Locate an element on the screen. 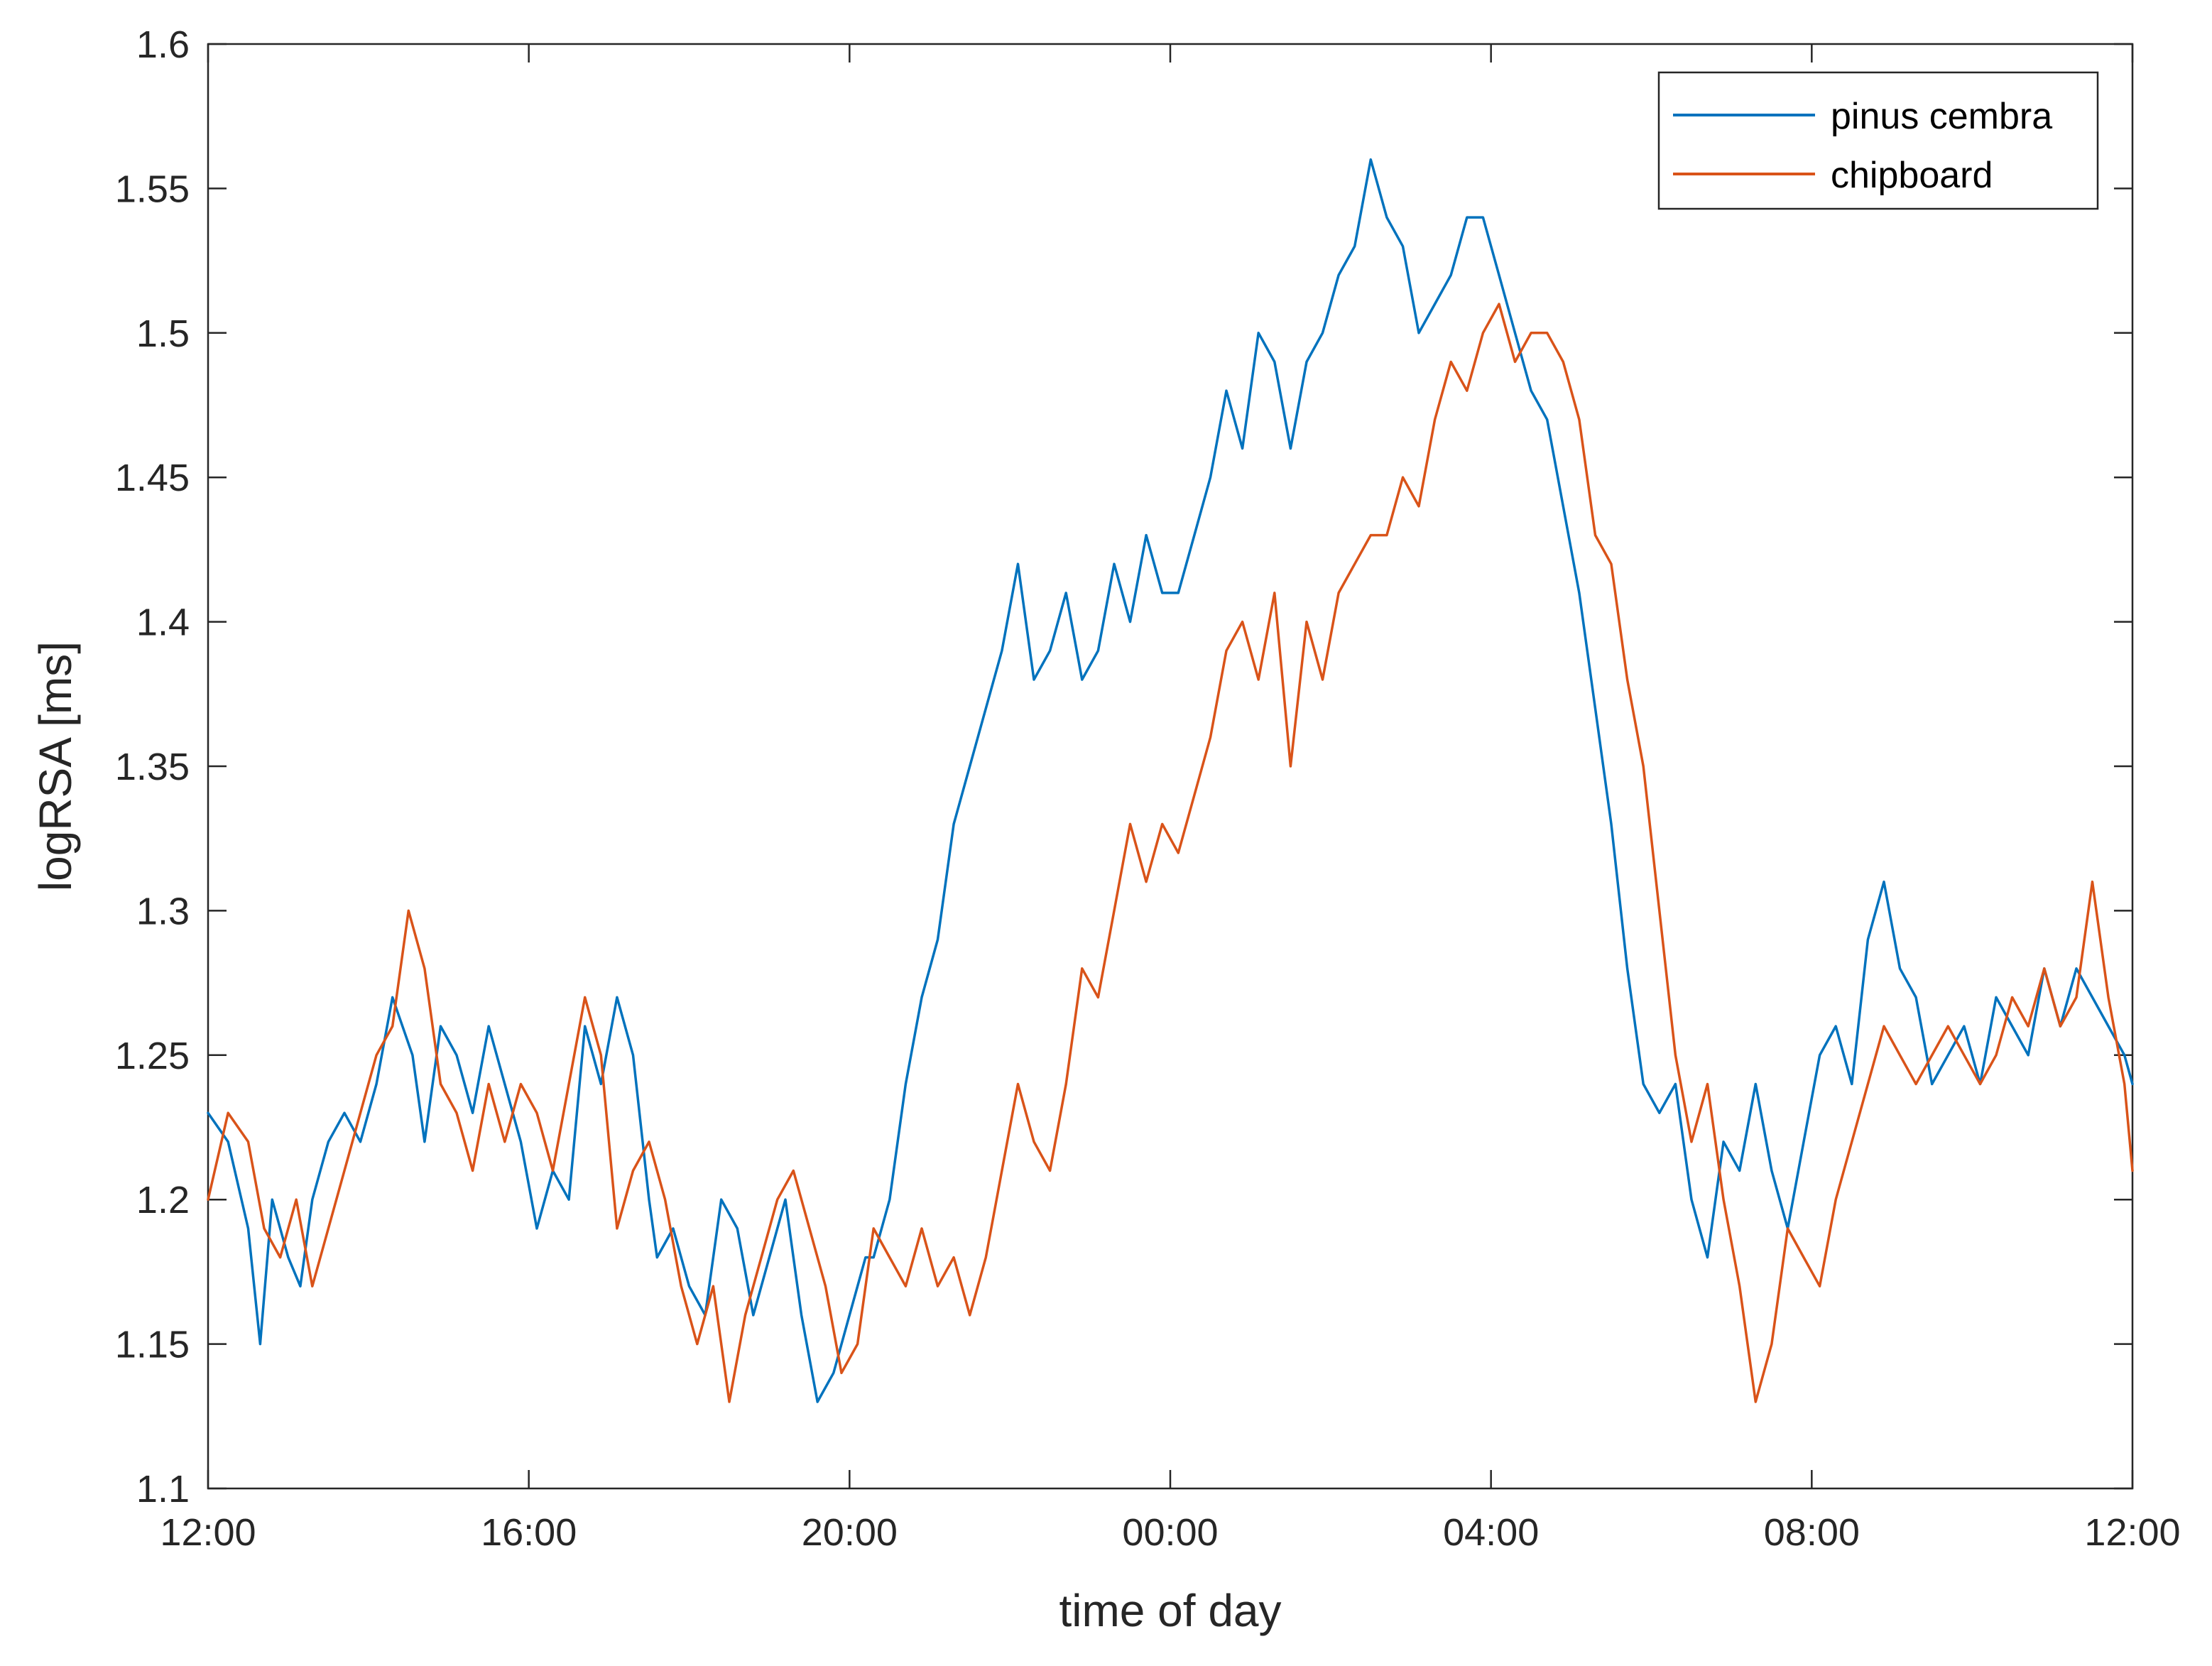 The height and width of the screenshot is (1666, 2212). legend-box is located at coordinates (1878, 140).